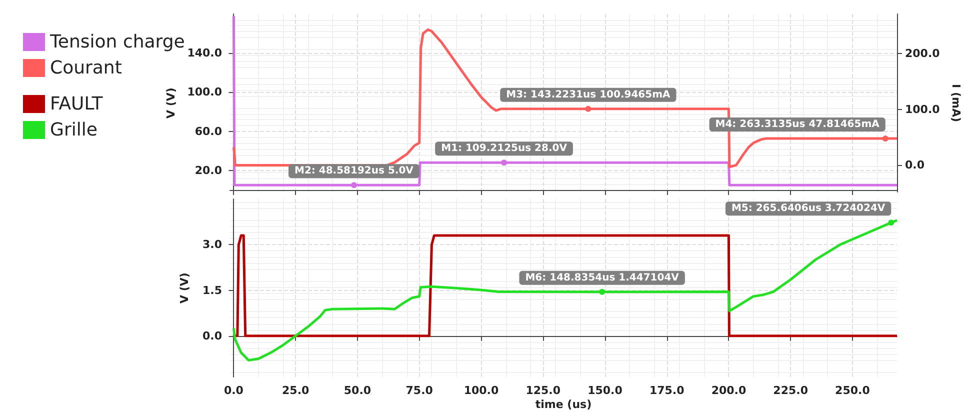  Describe the element at coordinates (797, 124) in the screenshot. I see `data-label: M4: 263.3135us 47.81465mA` at that location.